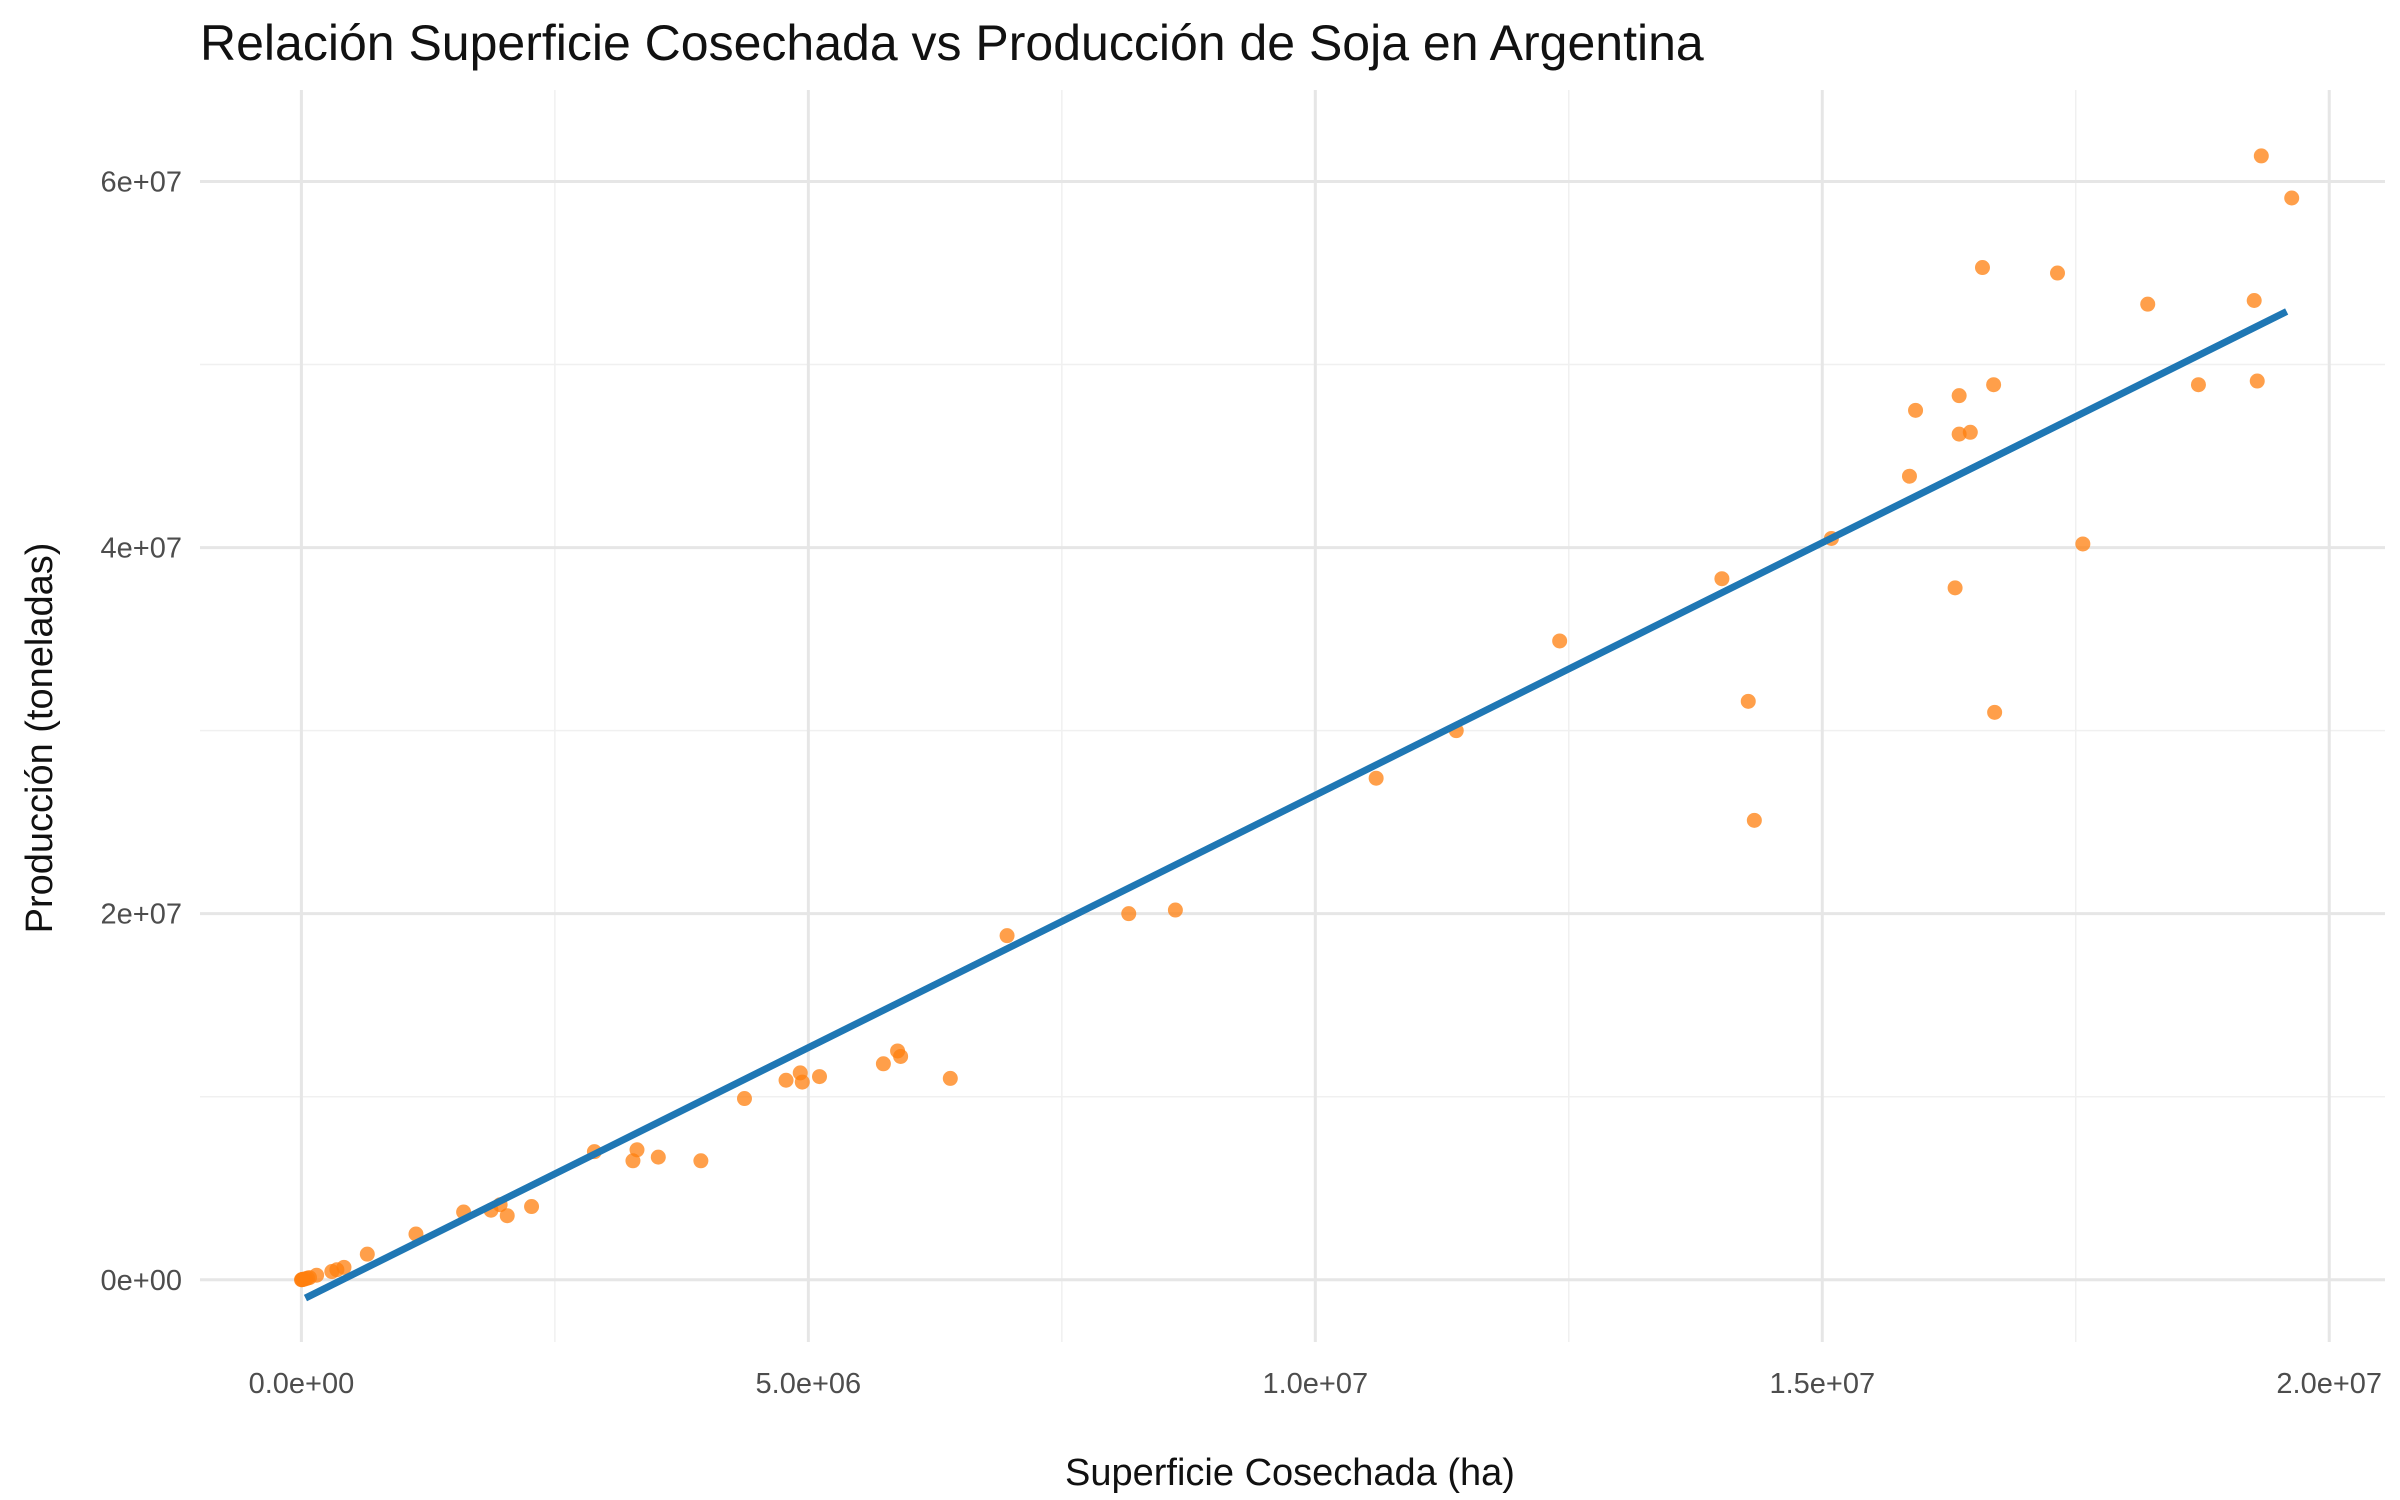  Describe the element at coordinates (2329, 1384) in the screenshot. I see `x-tick-label: 2.0e+07` at that location.